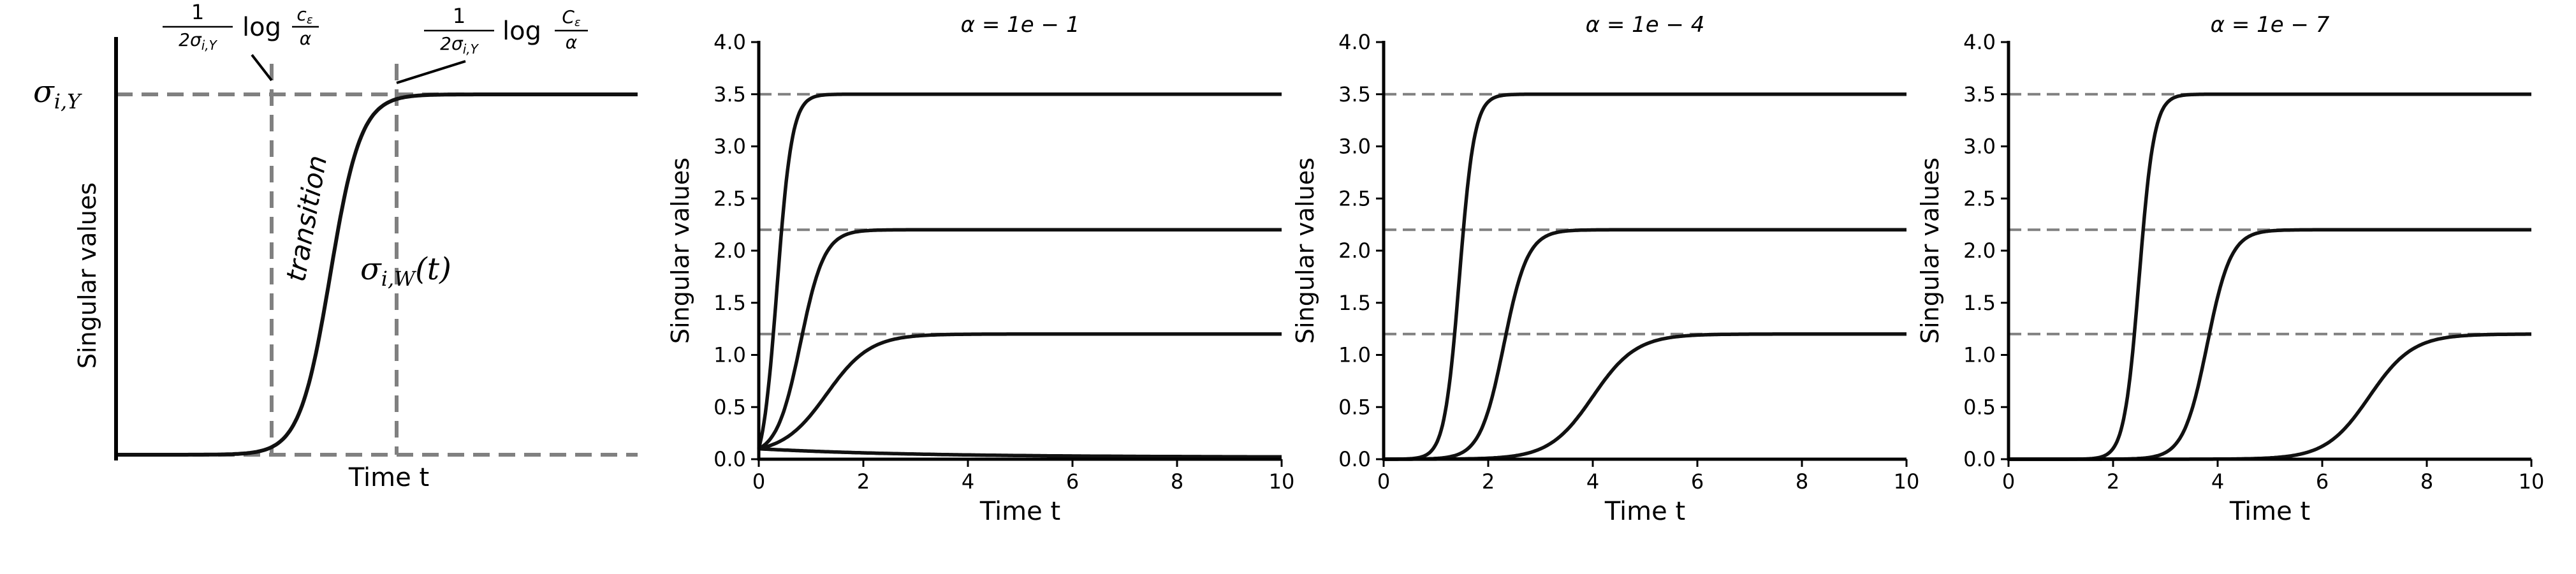 The image size is (2576, 574). Describe the element at coordinates (241, 26) in the screenshot. I see `left-time-formula: 1 2σi,Y log cε α` at that location.